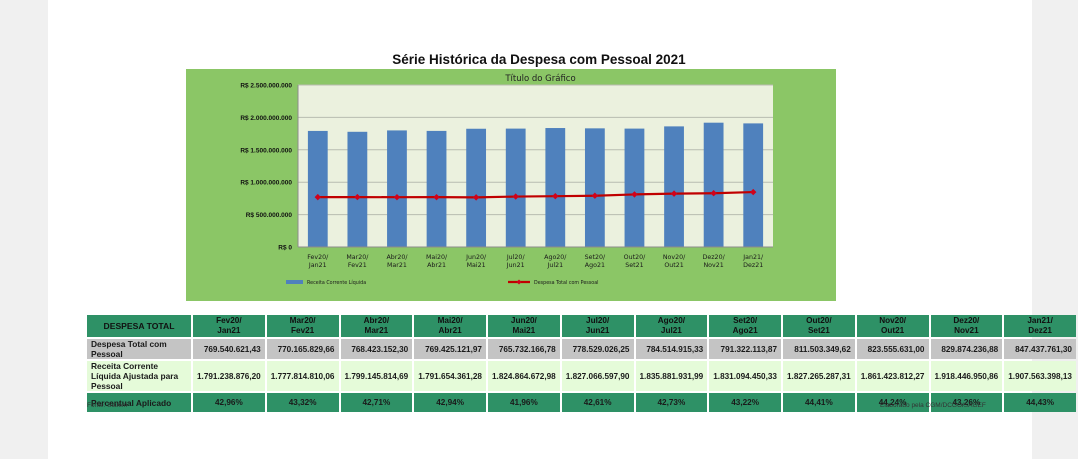  I want to click on x-tick-label: Jan21/, so click(753, 257).